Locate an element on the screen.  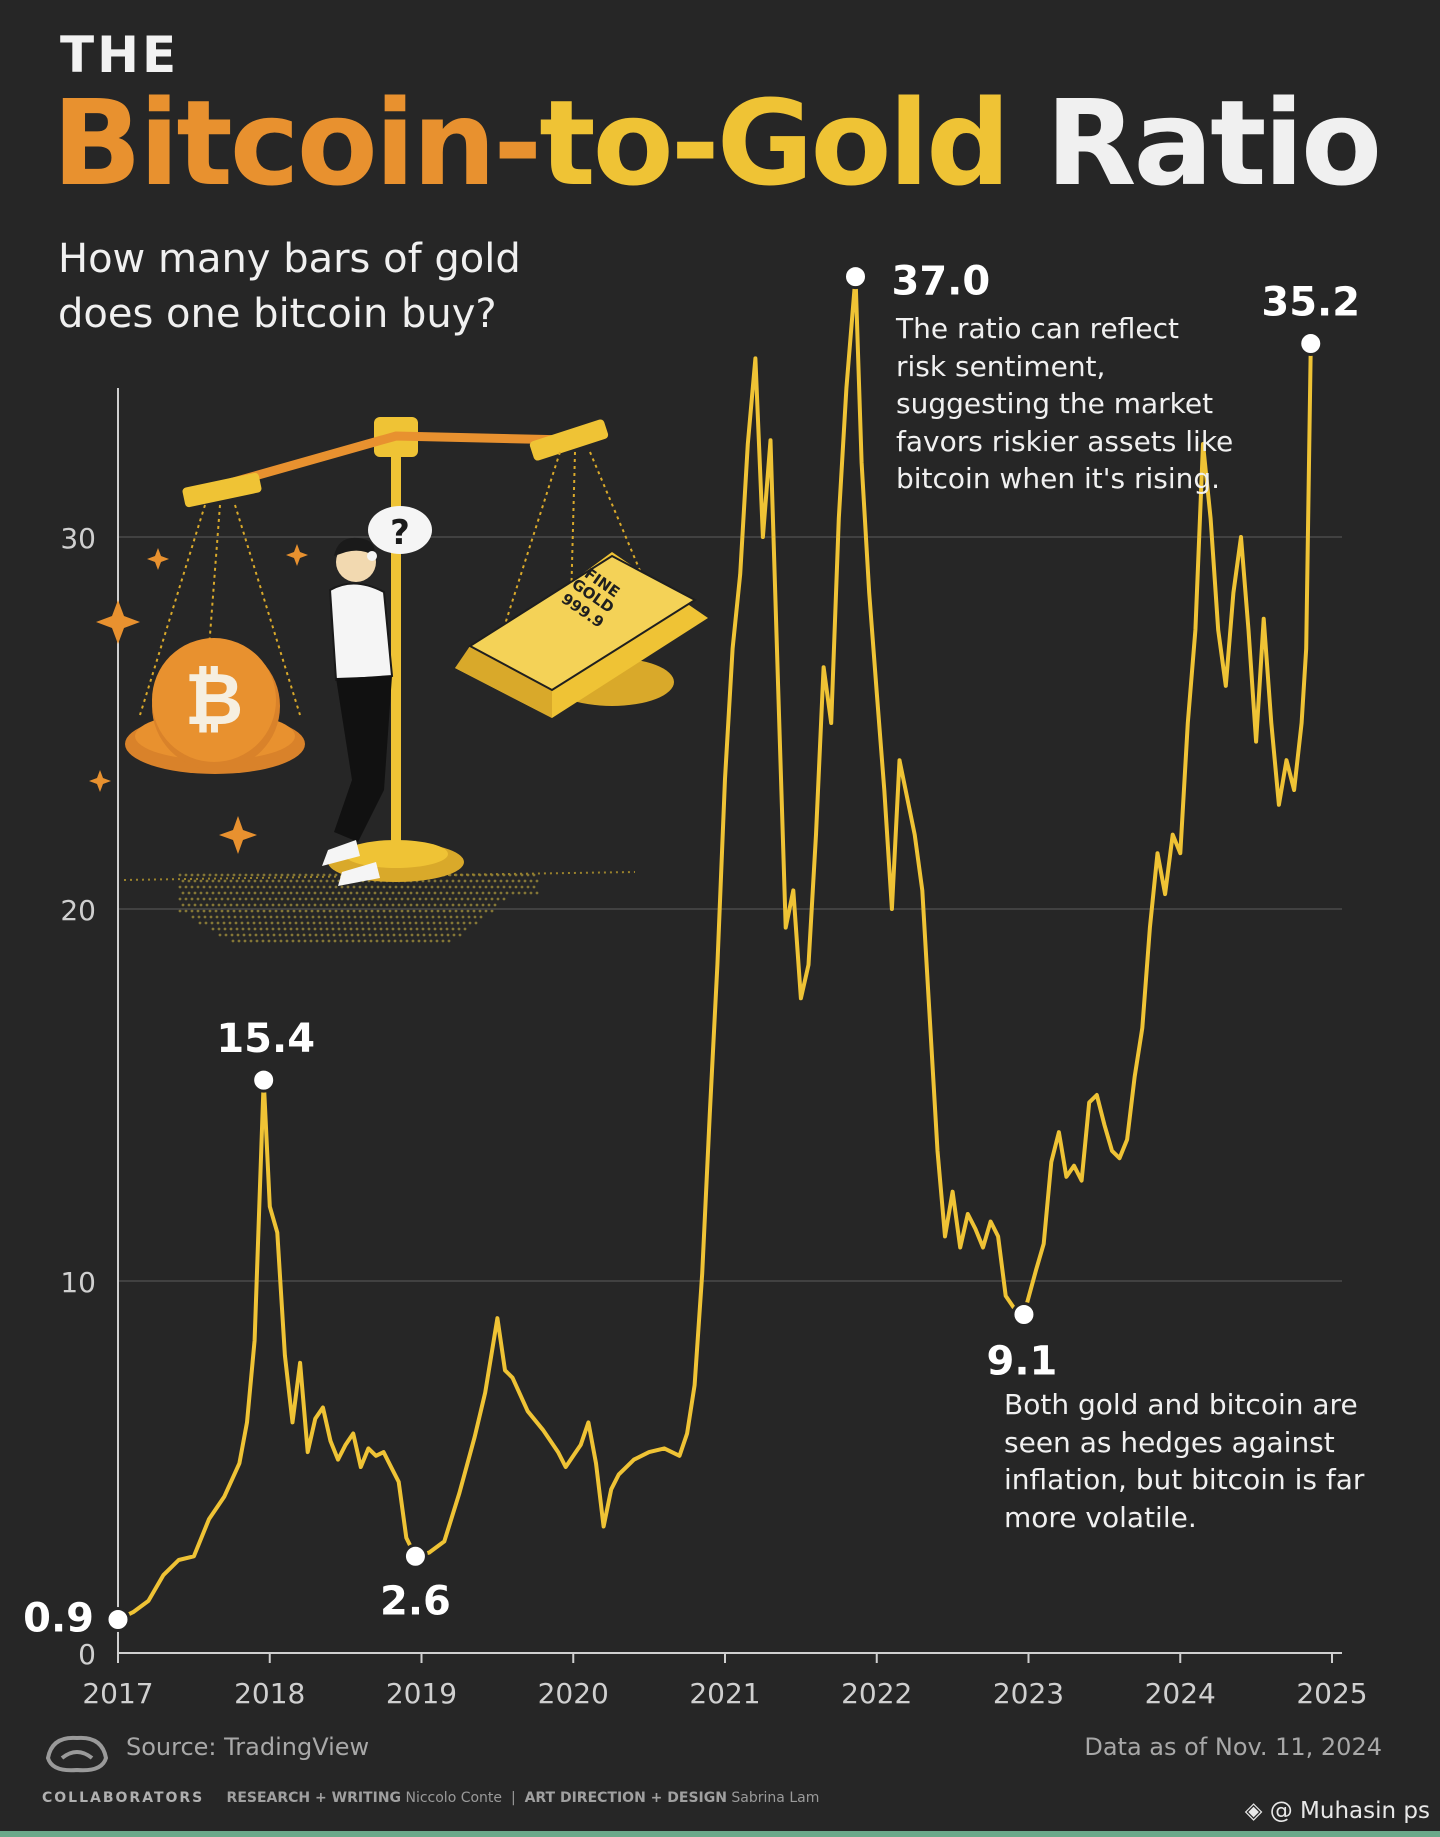
highlight-value-label: 35.2 is located at coordinates (1310, 303).